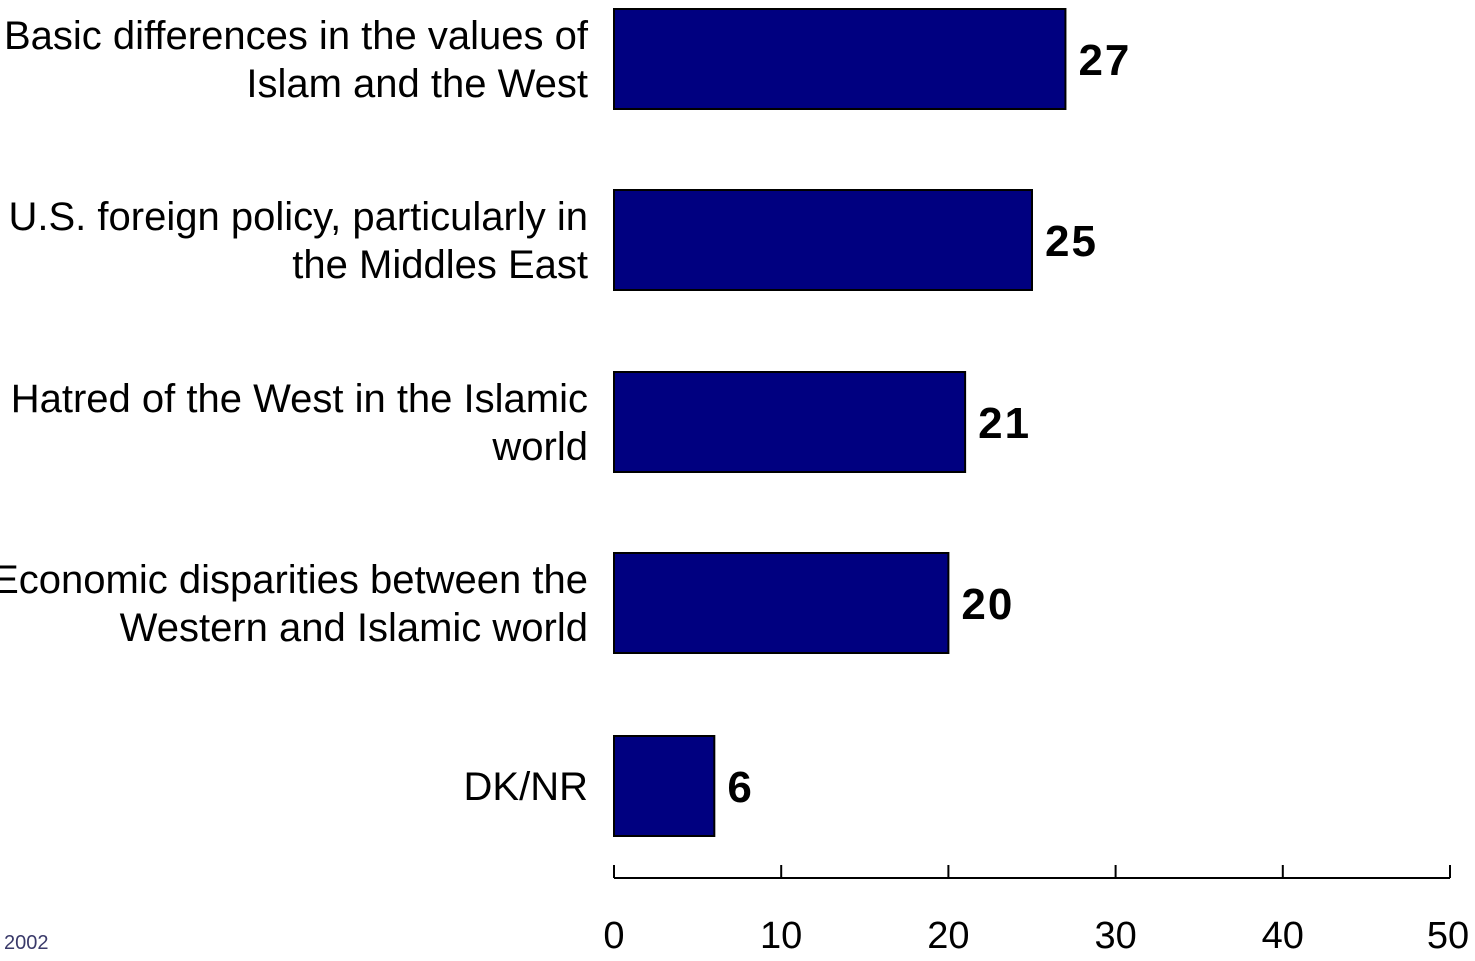  Describe the element at coordinates (1448, 935) in the screenshot. I see `x-tick-label-5: 50` at that location.